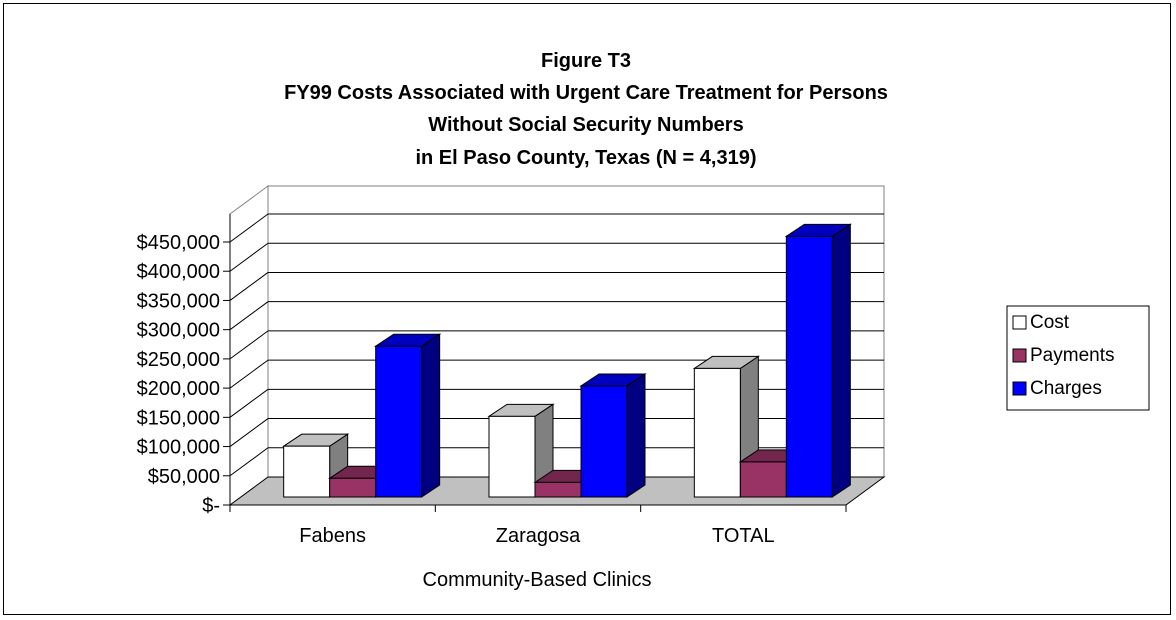  What do you see at coordinates (1072, 355) in the screenshot?
I see `legend-label-payments: Payments` at bounding box center [1072, 355].